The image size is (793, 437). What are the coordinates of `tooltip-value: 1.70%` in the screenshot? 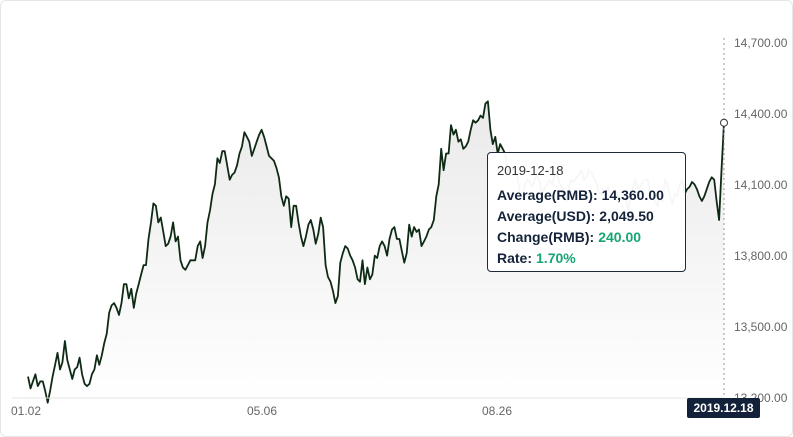 It's located at (556, 258).